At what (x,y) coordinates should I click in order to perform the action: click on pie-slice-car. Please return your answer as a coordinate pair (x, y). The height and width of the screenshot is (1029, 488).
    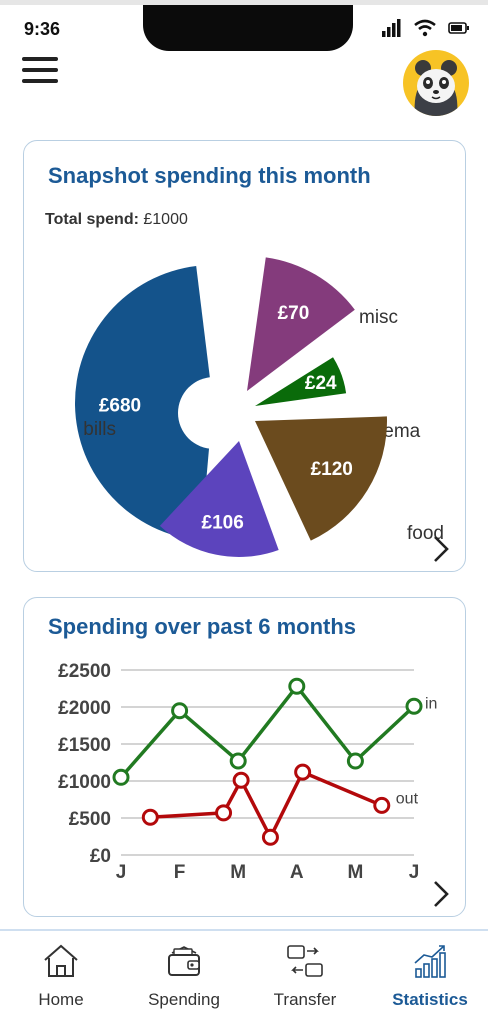
    Looking at the image, I should click on (219, 499).